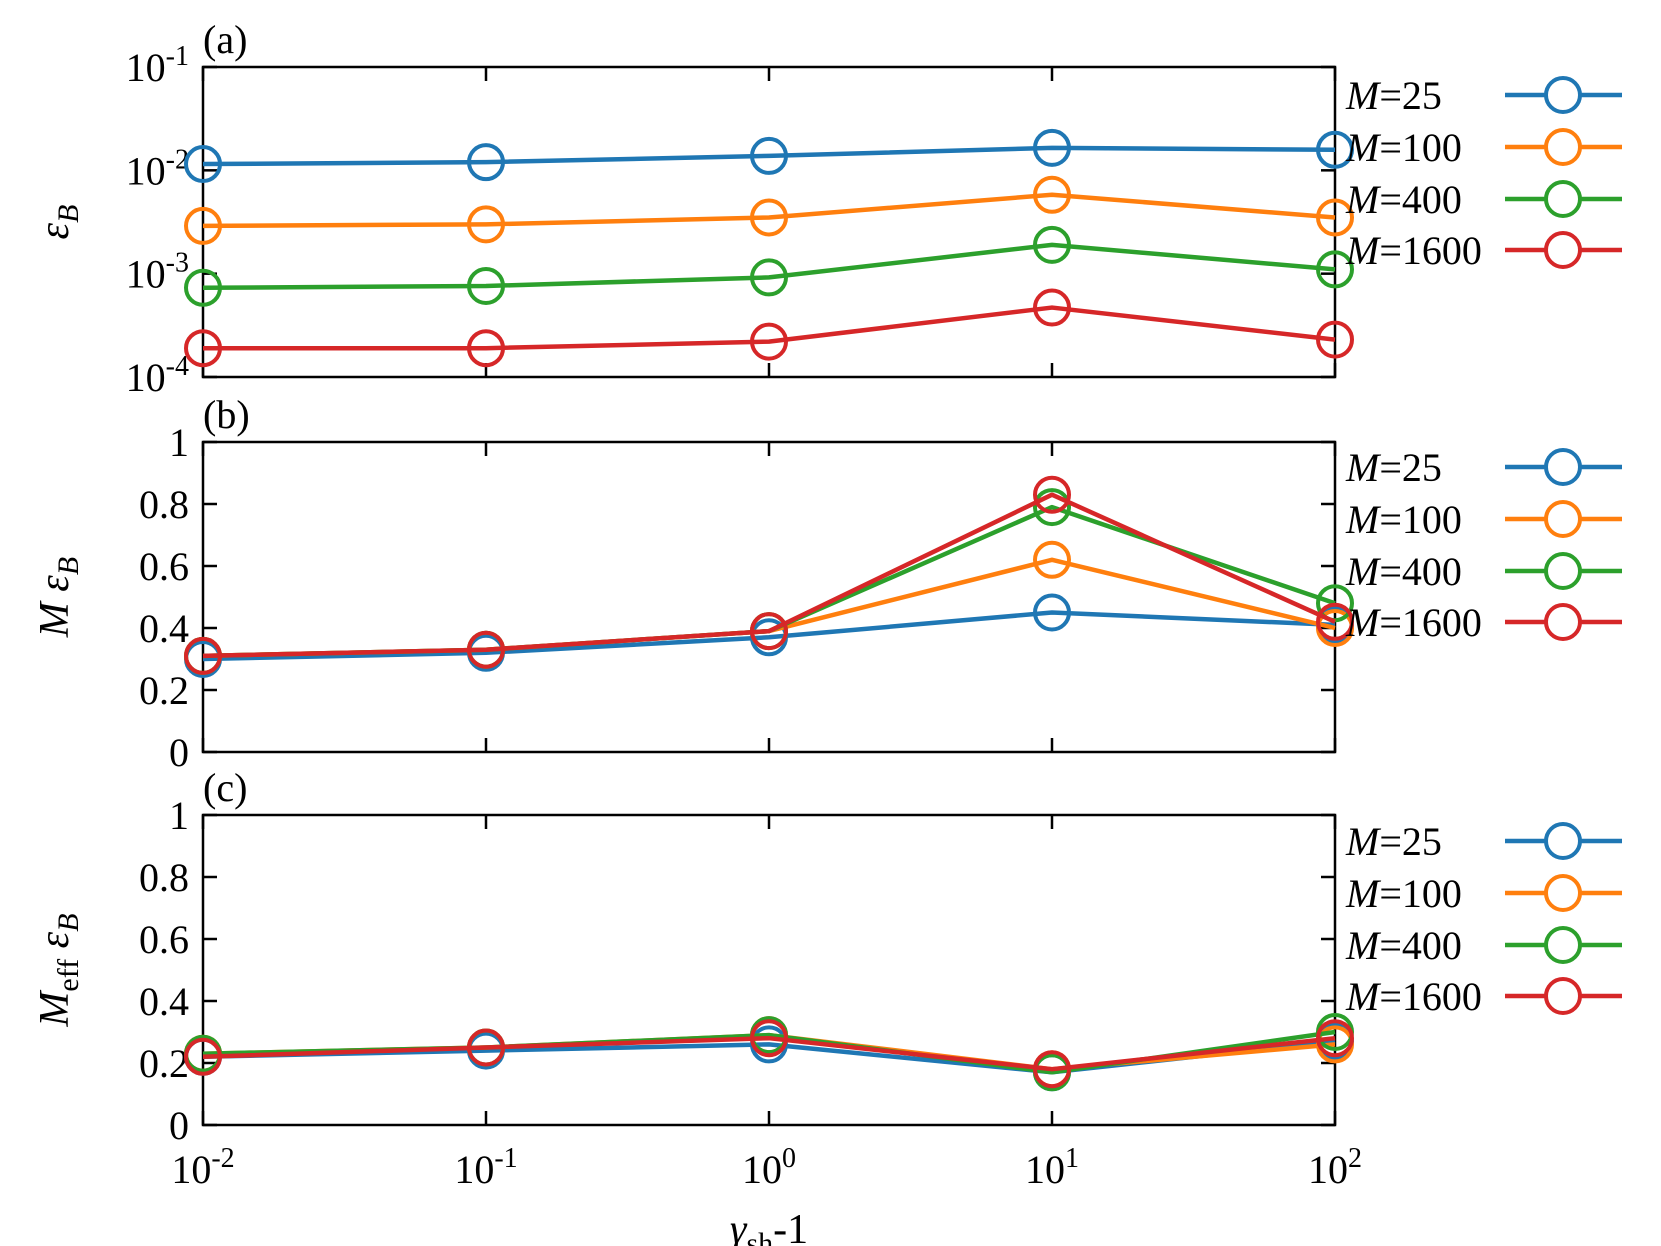 The width and height of the screenshot is (1661, 1246). What do you see at coordinates (157, 168) in the screenshot?
I see `y-tick-label: 10⁻²` at bounding box center [157, 168].